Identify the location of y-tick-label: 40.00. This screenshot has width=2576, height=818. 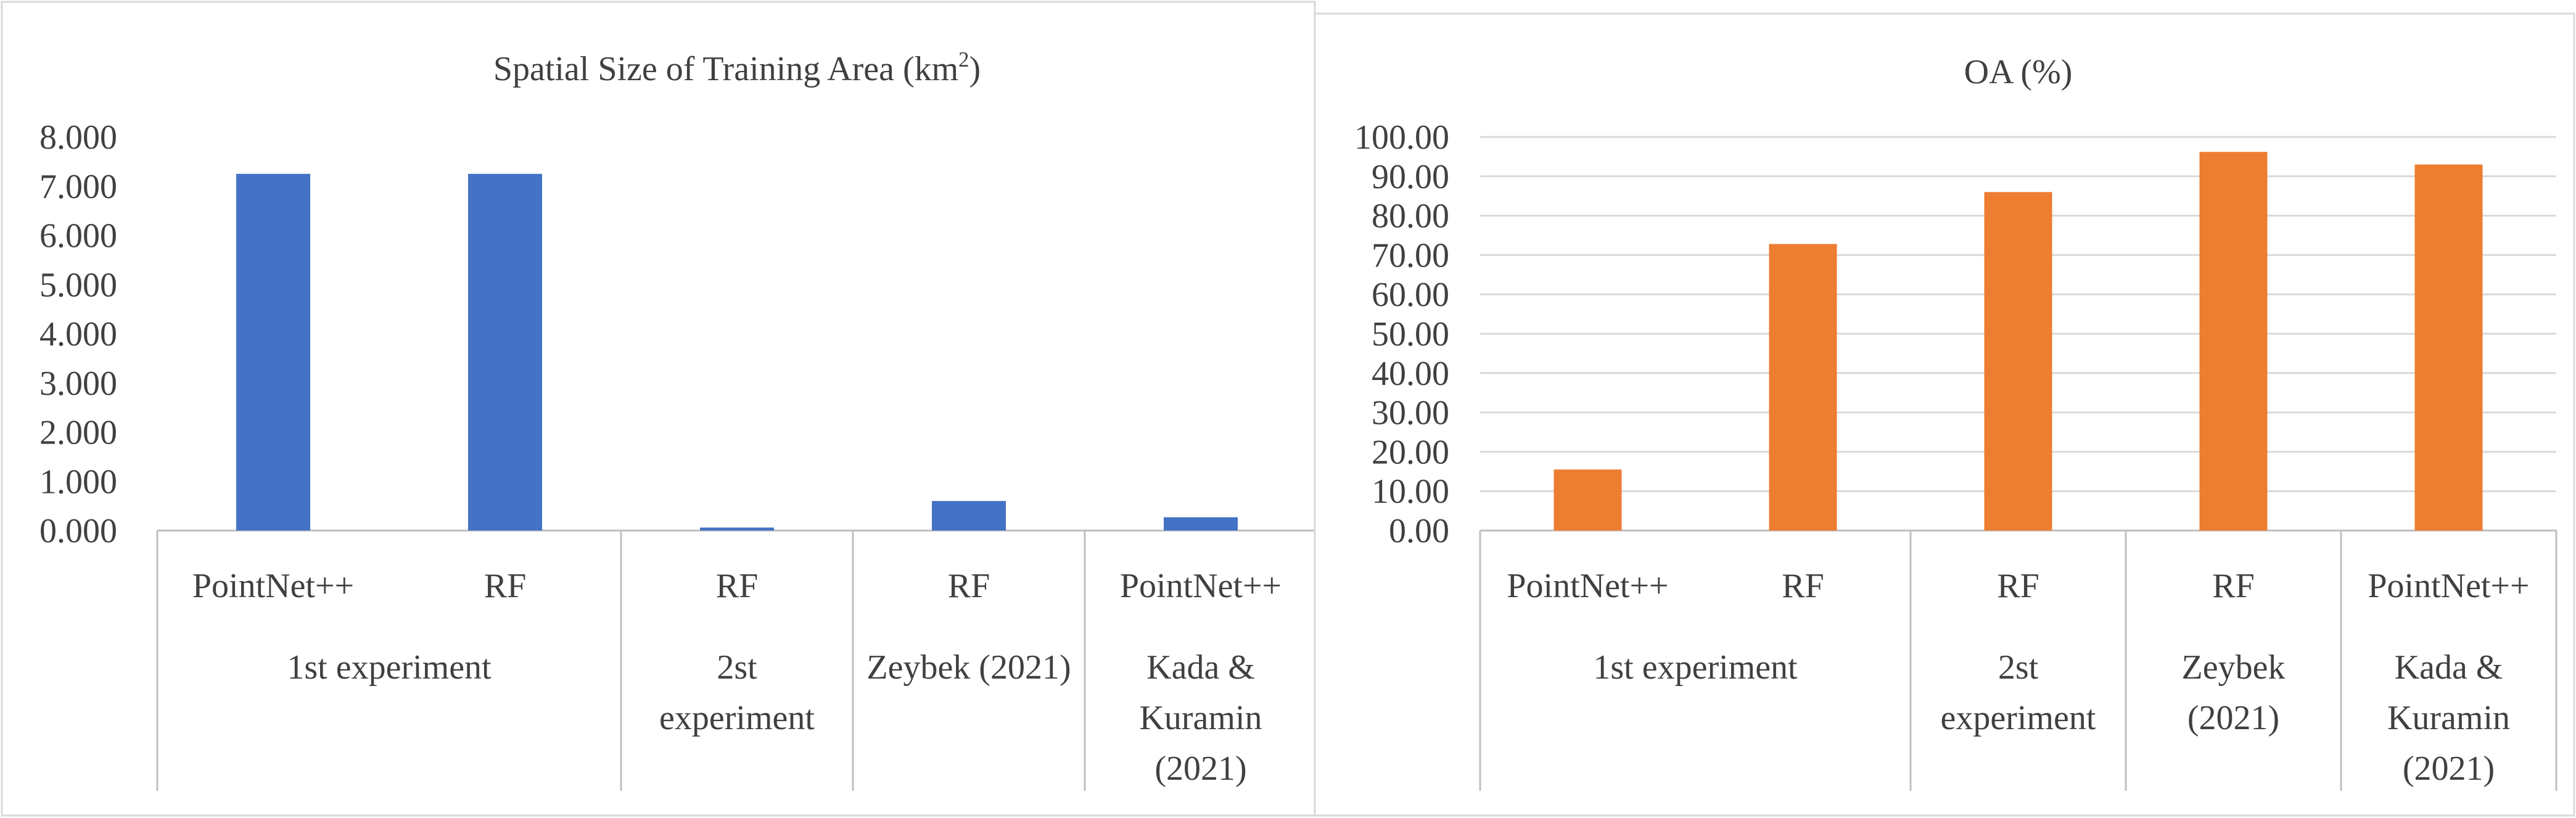
(1410, 374).